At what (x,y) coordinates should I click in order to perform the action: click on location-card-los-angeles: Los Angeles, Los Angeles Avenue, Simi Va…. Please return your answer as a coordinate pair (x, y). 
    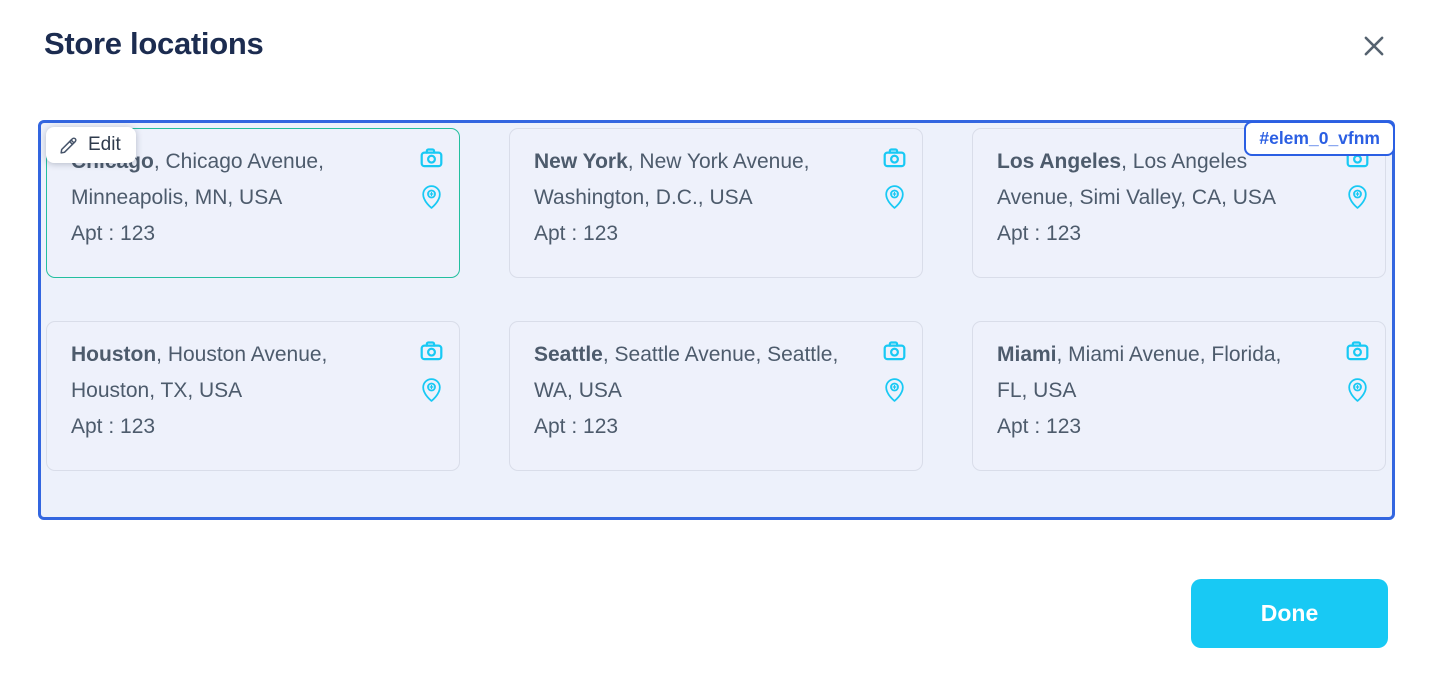
    Looking at the image, I should click on (1179, 203).